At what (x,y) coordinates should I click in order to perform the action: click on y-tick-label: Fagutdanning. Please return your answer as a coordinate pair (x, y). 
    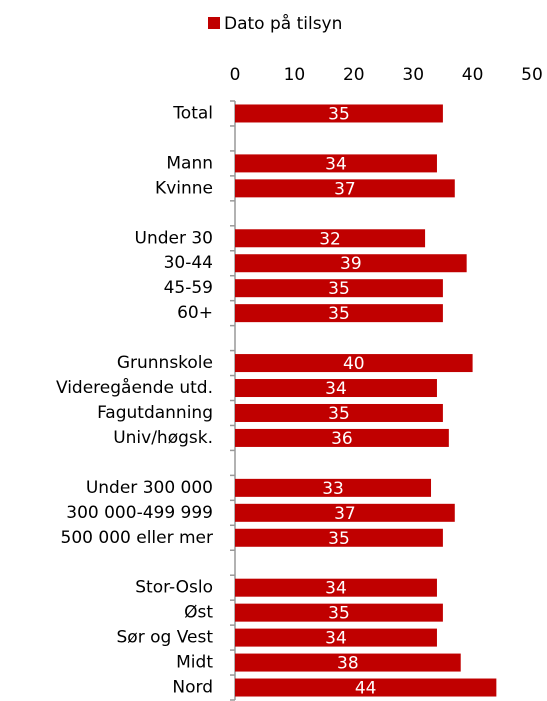
    Looking at the image, I should click on (155, 413).